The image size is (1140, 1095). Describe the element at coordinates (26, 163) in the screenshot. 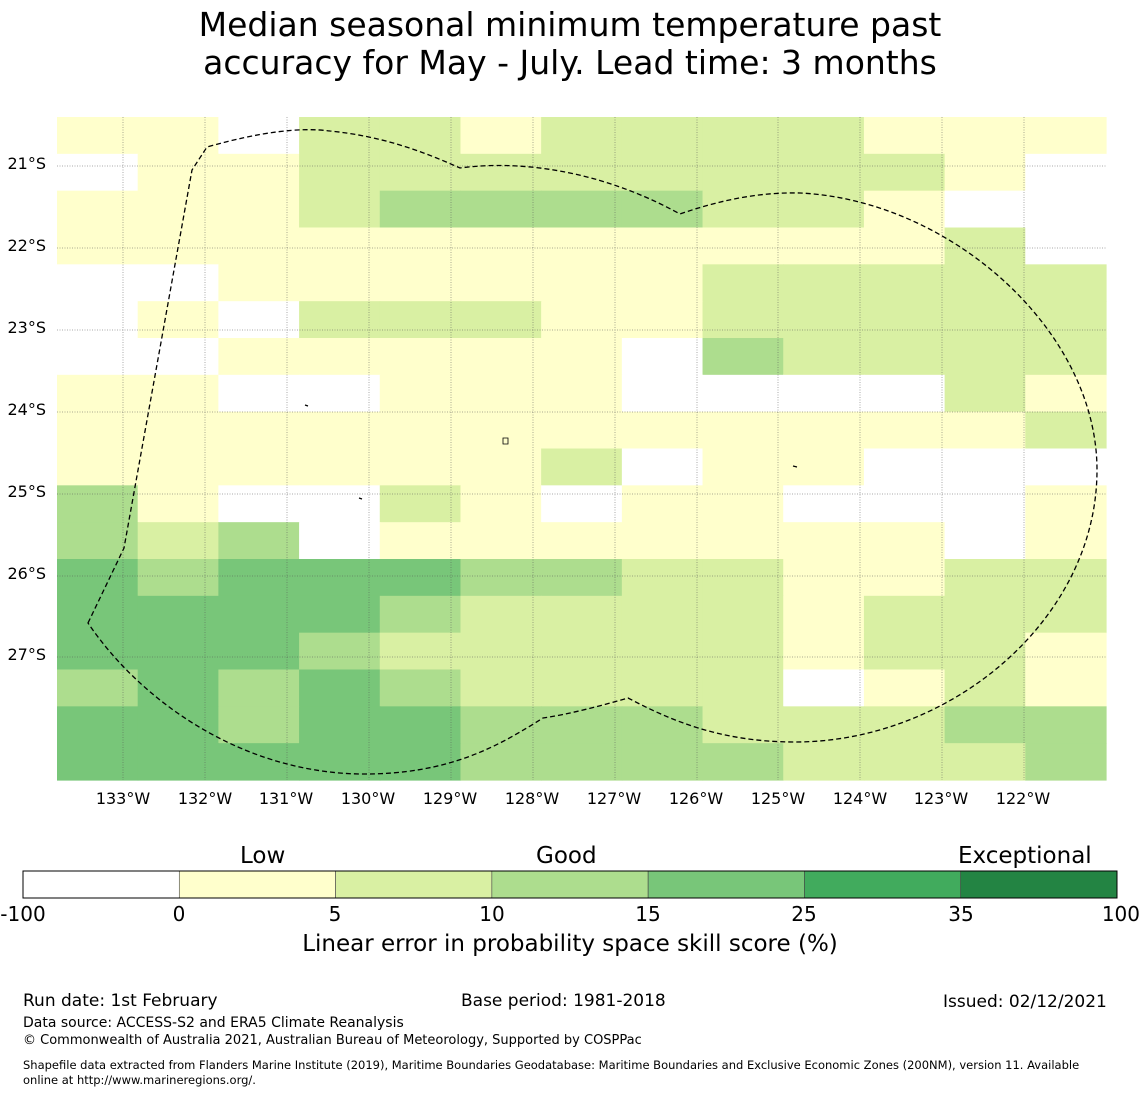

I see `lat-label: 21°S` at that location.